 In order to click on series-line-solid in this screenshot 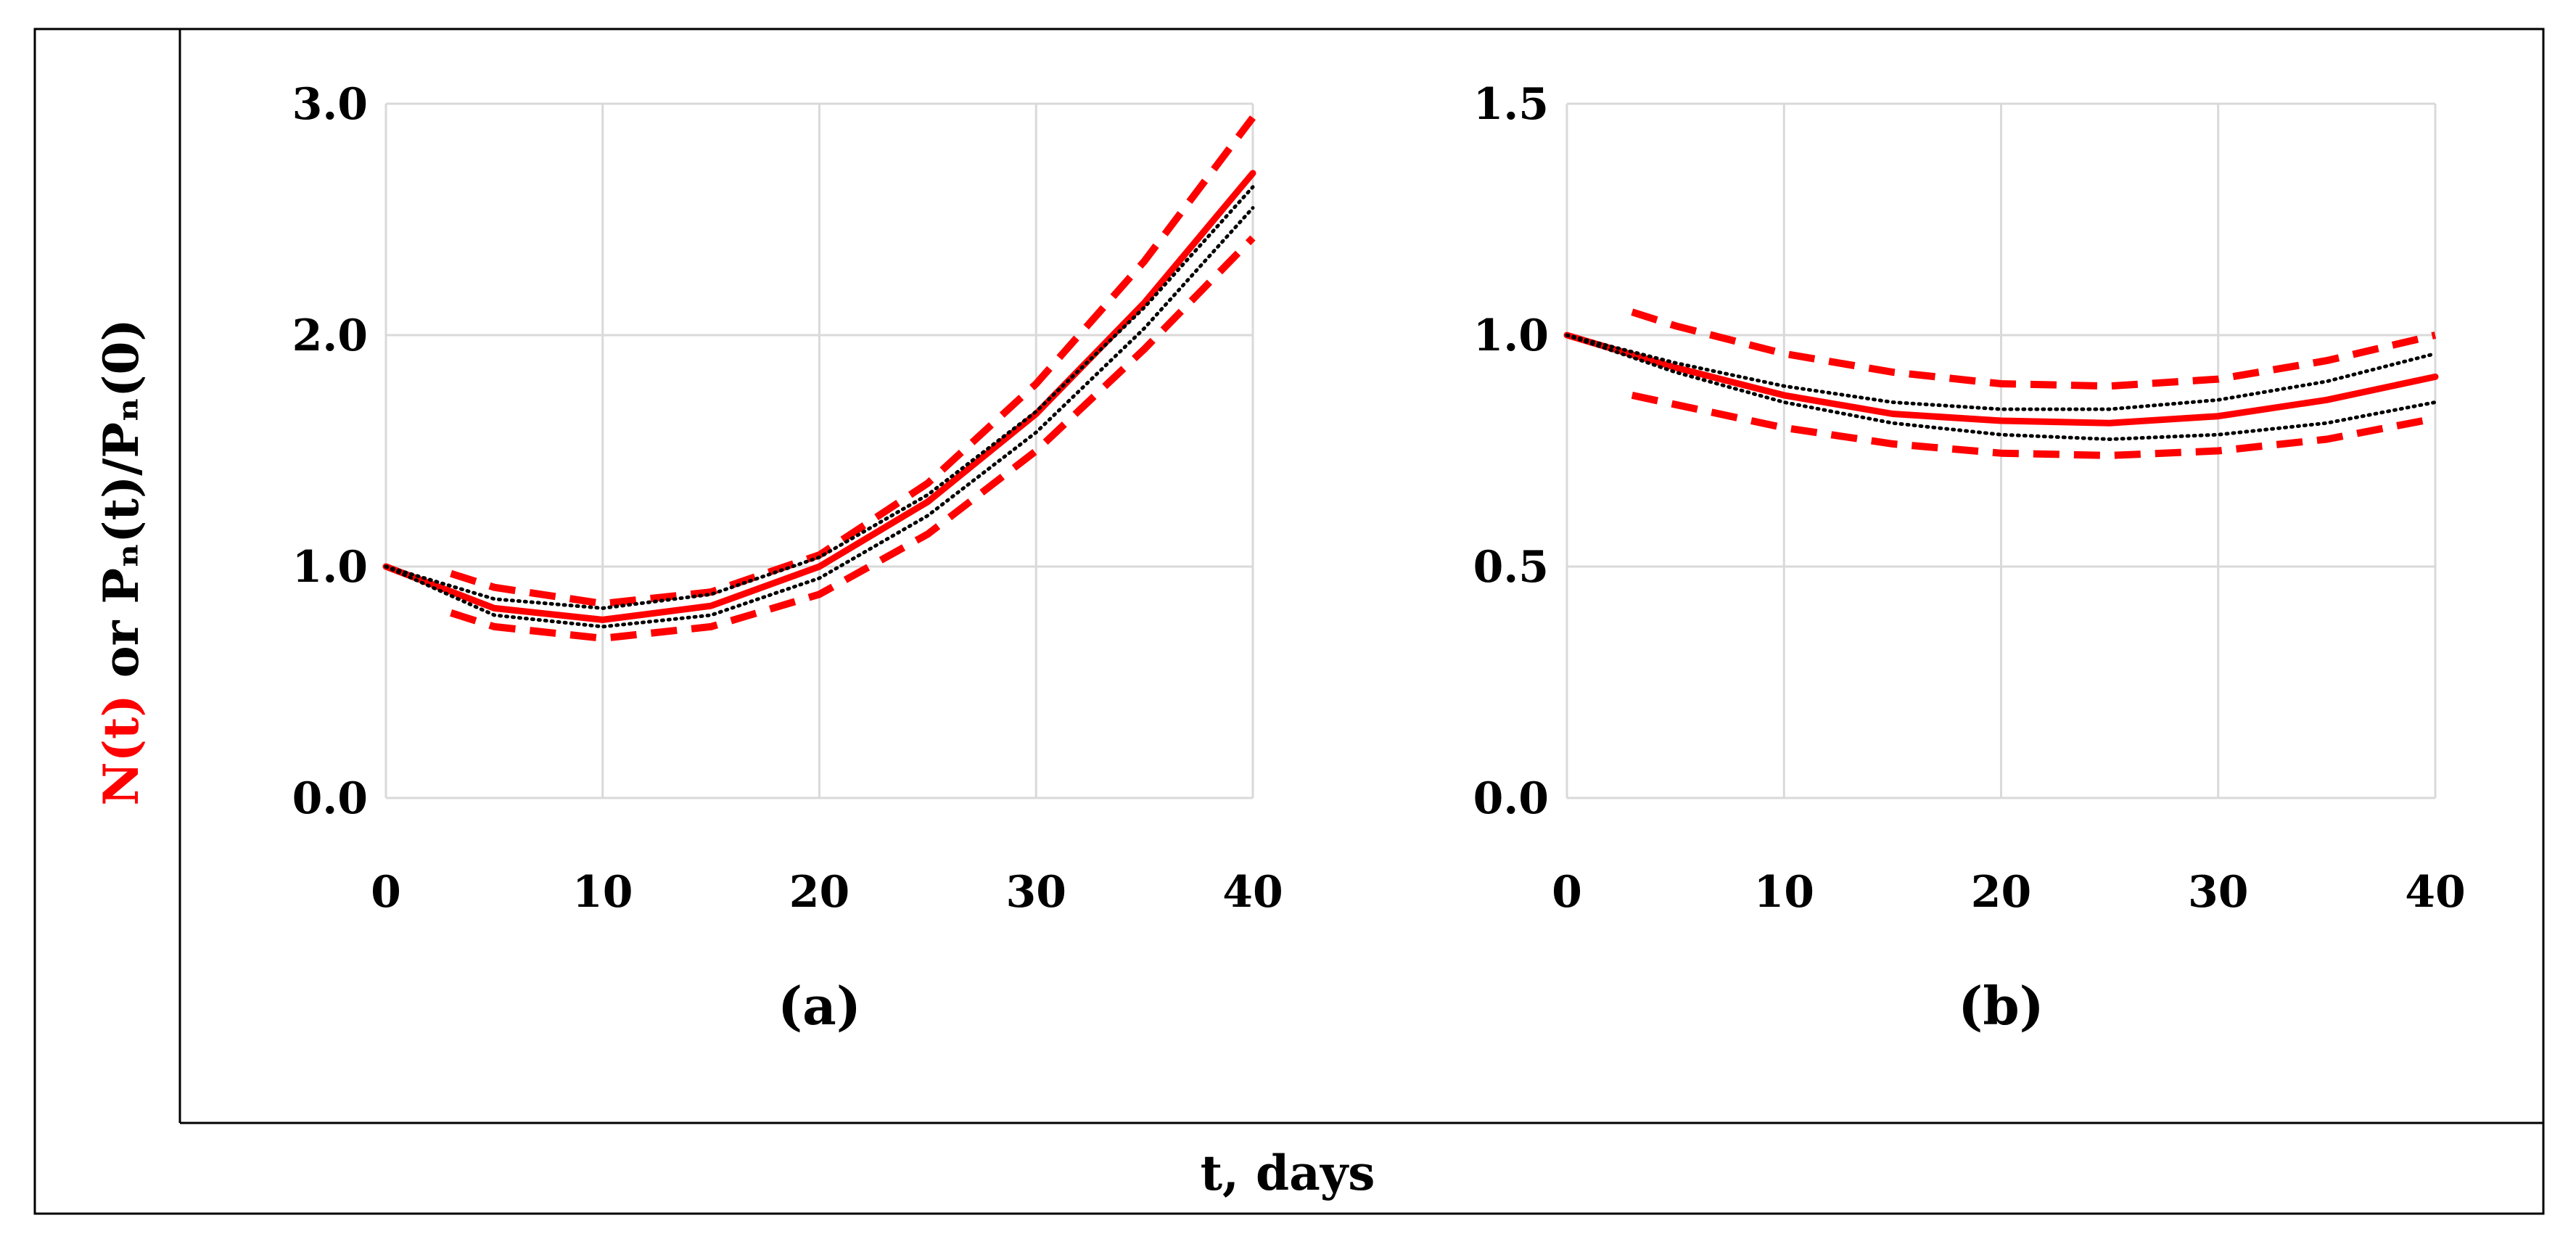, I will do `click(2001, 379)`.